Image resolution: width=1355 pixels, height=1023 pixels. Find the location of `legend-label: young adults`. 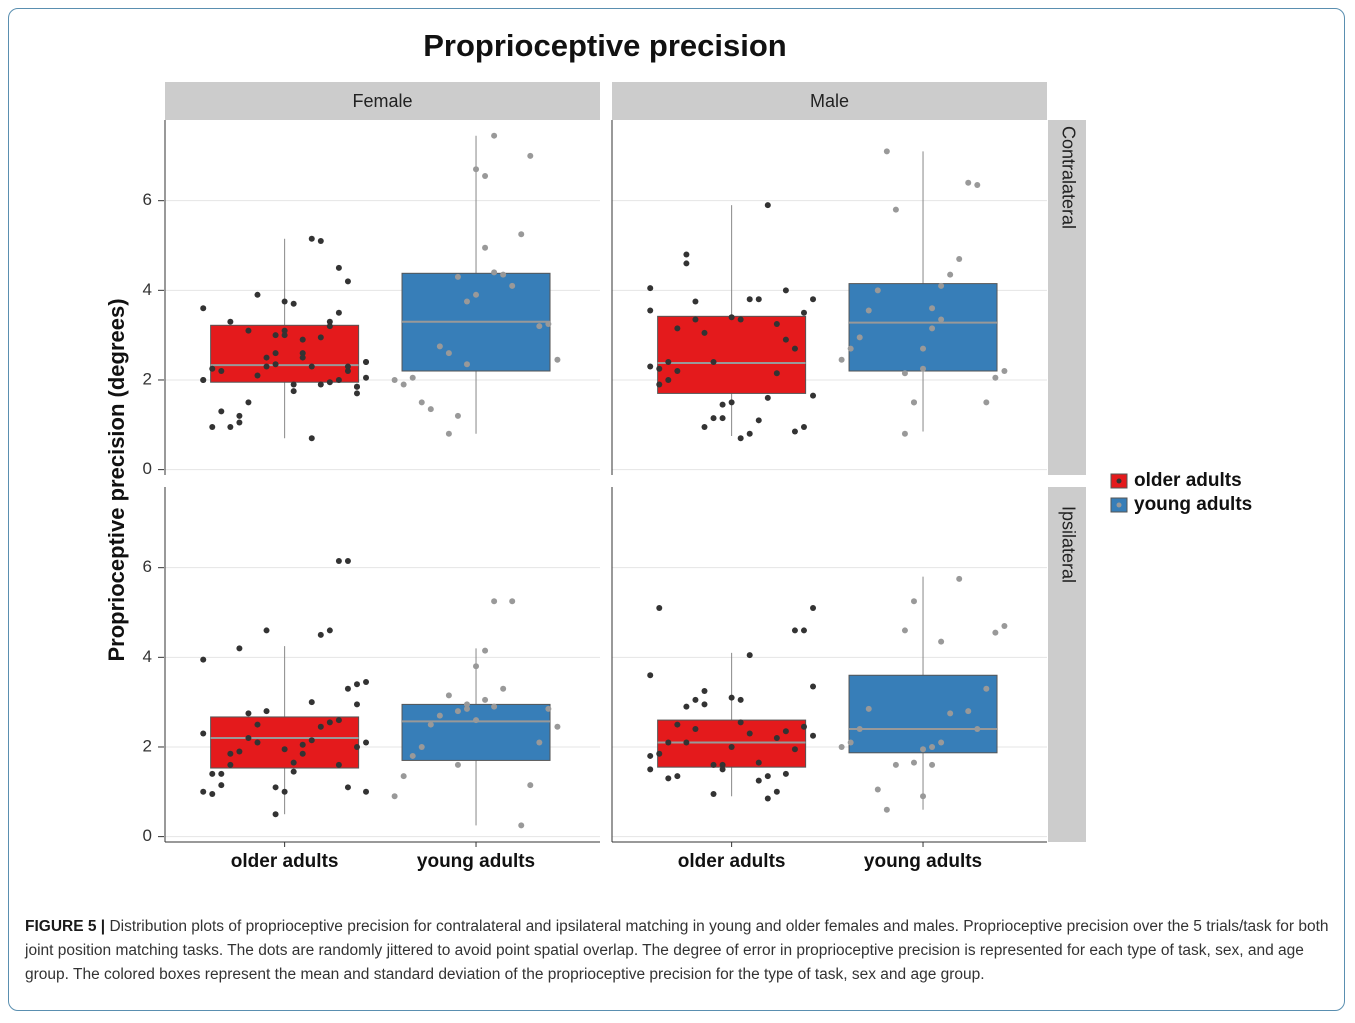

legend-label: young adults is located at coordinates (1193, 504).